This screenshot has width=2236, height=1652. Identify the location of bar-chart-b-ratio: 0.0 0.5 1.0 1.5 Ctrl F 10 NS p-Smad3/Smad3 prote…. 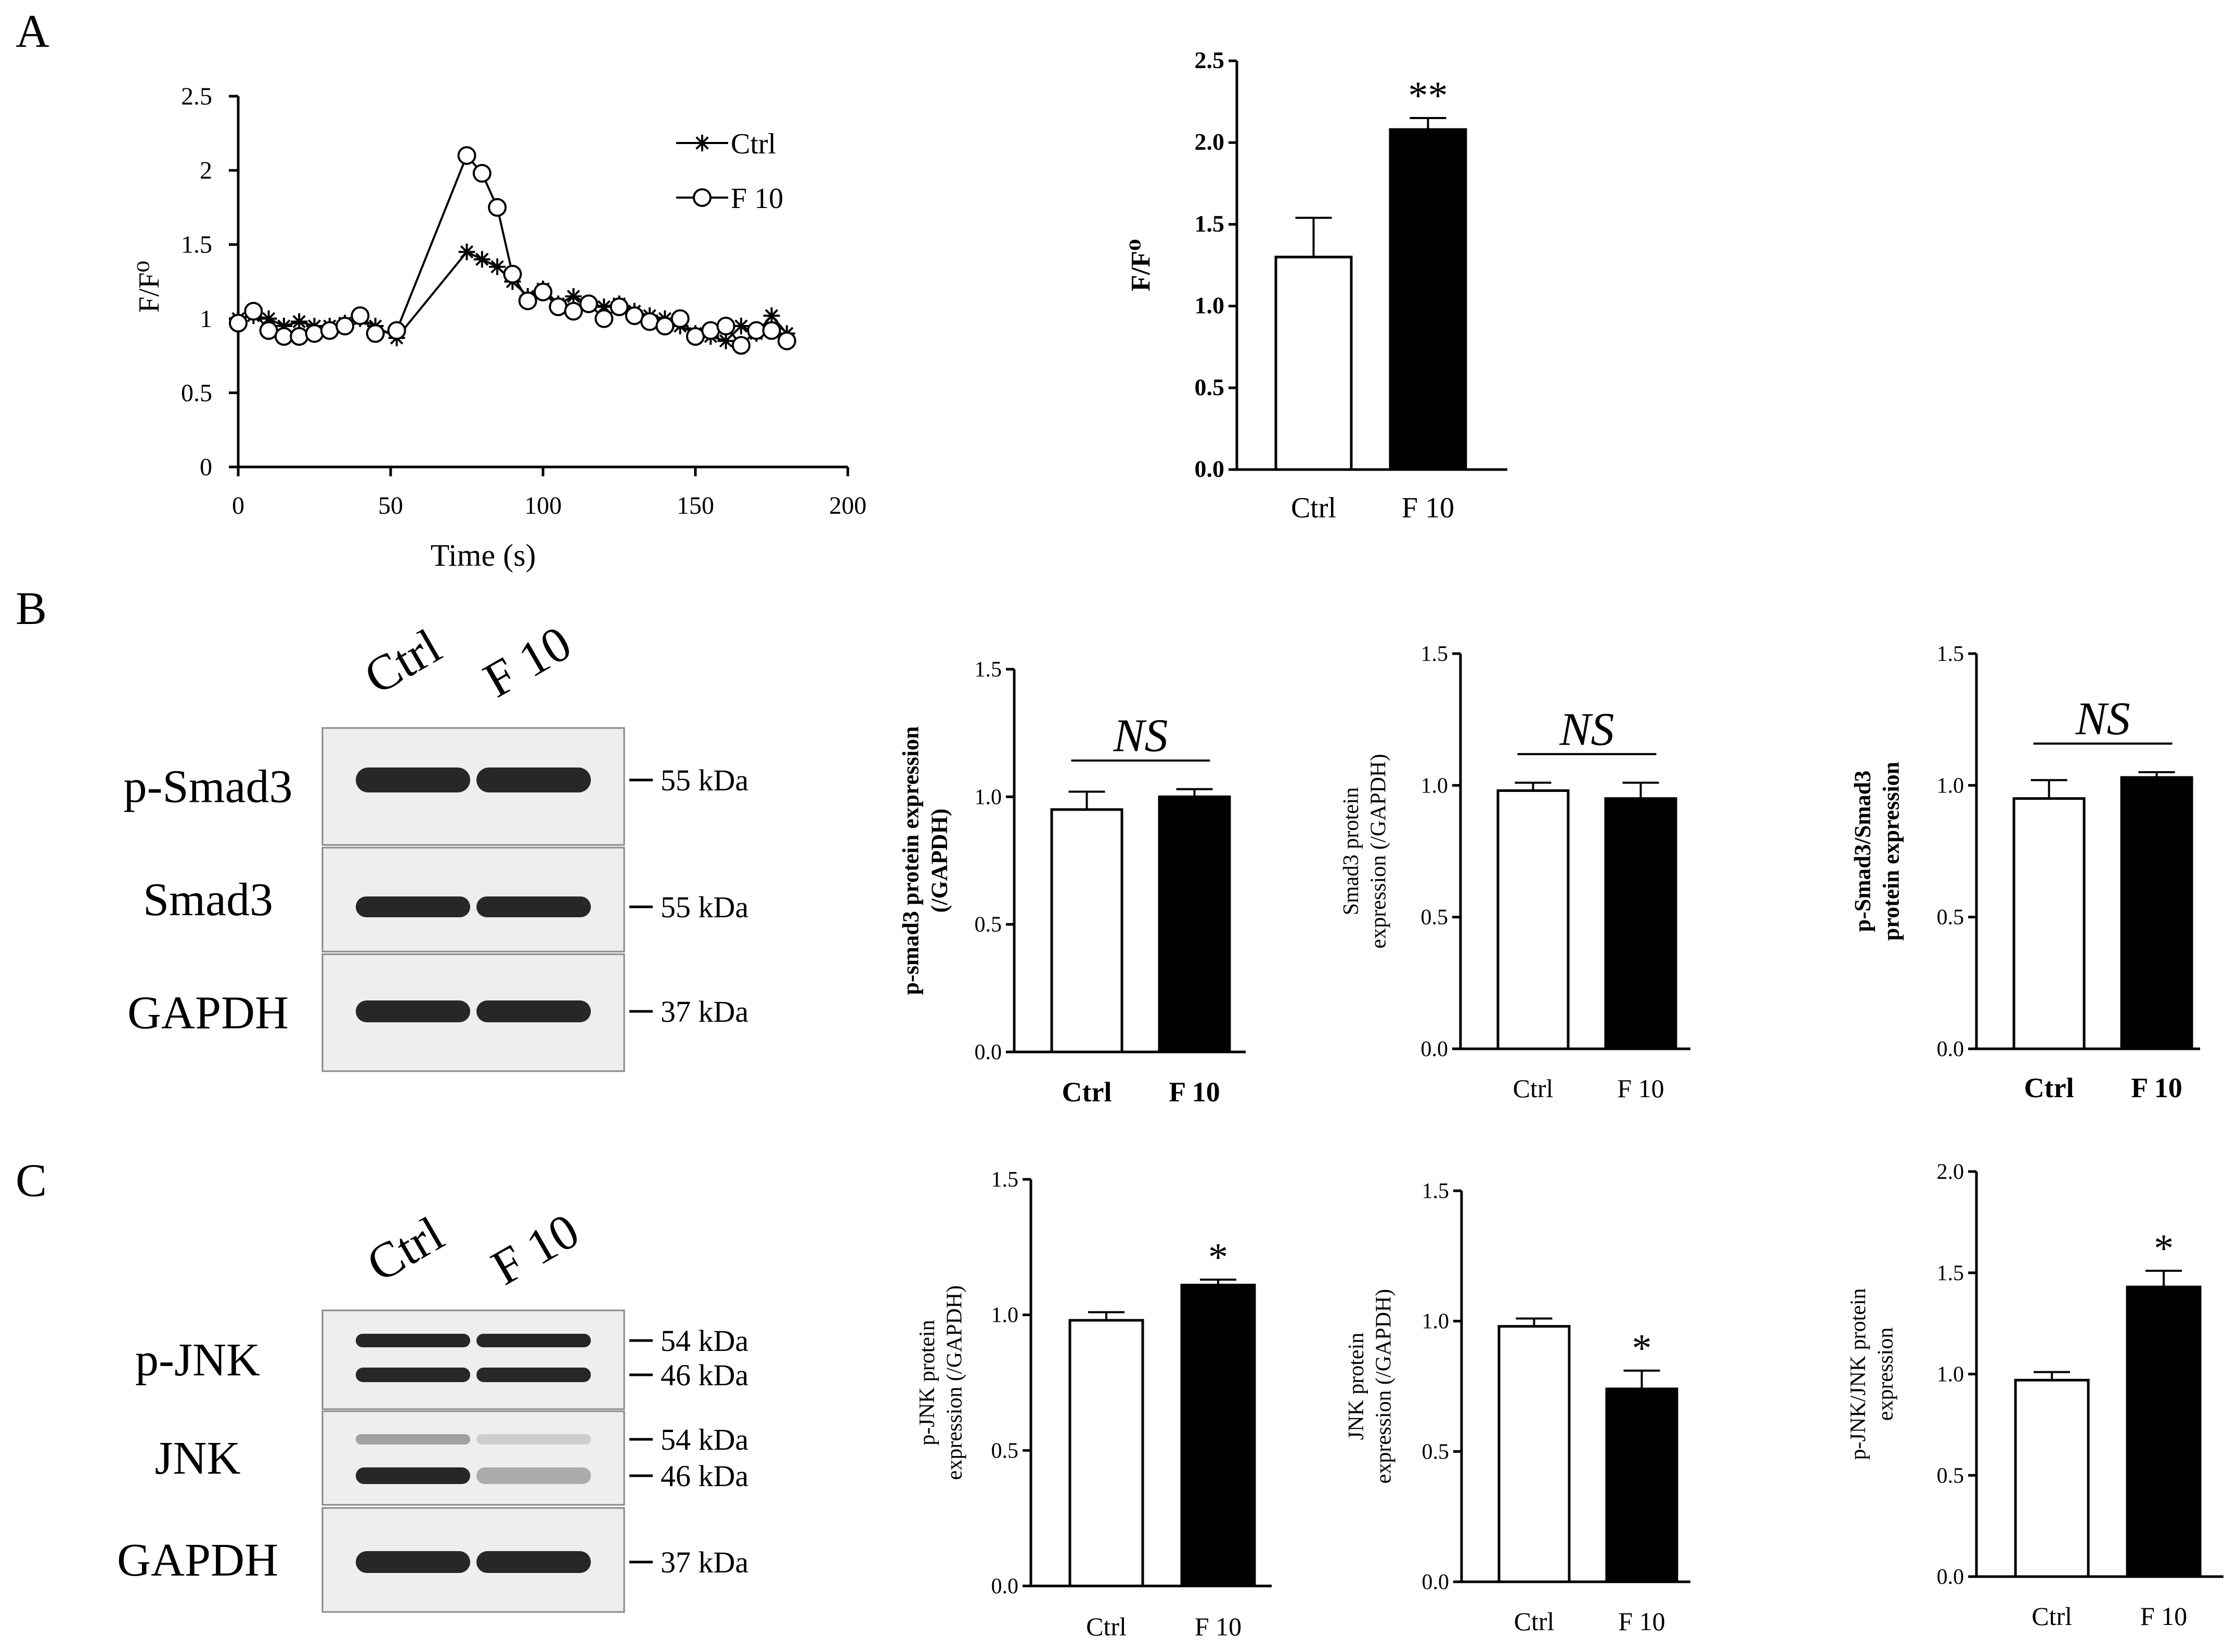
(2025, 872).